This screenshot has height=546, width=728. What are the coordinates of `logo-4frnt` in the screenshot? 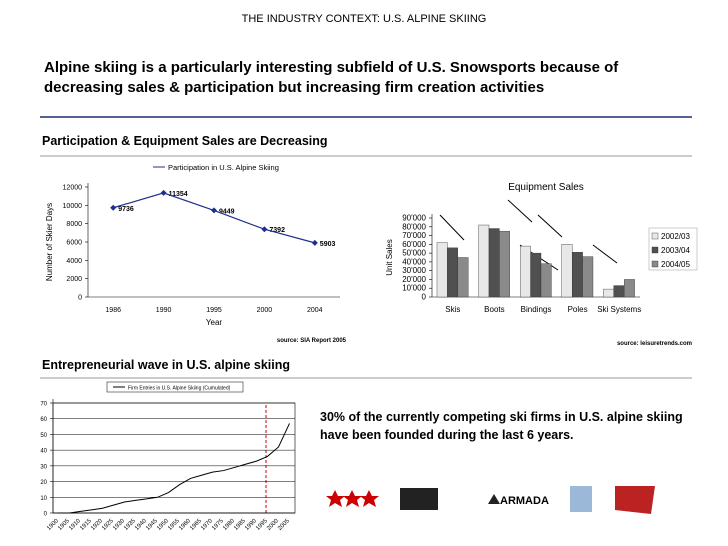 It's located at (635, 500).